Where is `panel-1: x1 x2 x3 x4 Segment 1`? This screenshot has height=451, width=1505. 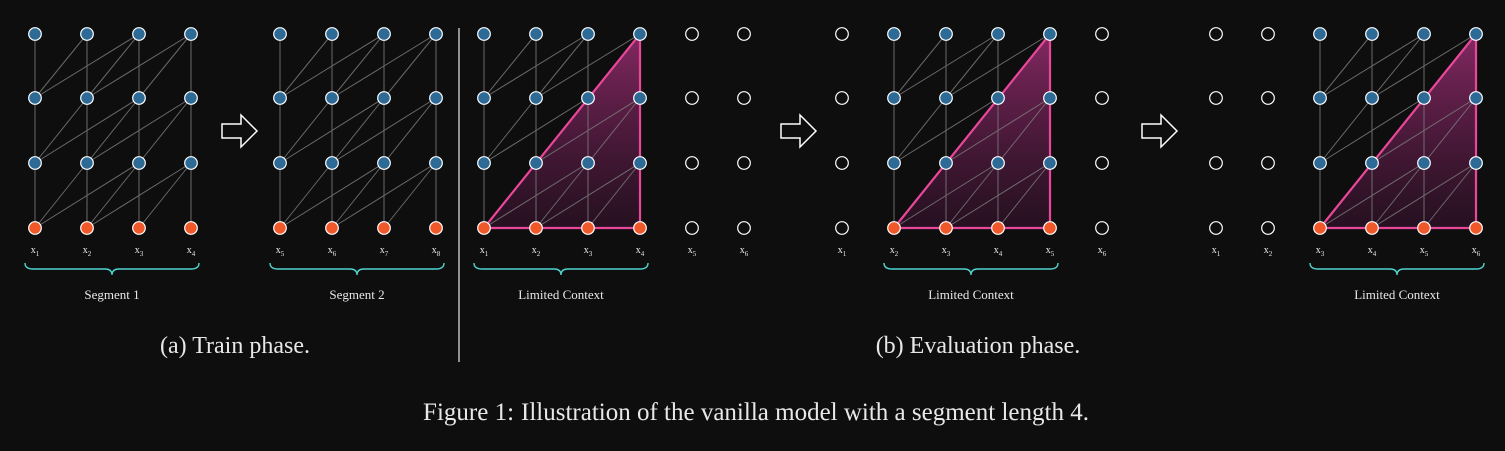 panel-1: x1 x2 x3 x4 Segment 1 is located at coordinates (112, 164).